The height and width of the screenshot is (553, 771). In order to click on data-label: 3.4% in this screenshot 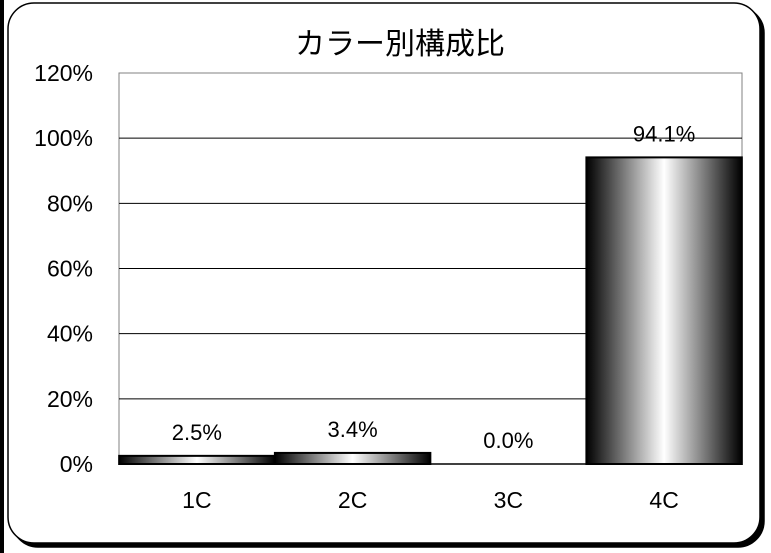, I will do `click(353, 429)`.